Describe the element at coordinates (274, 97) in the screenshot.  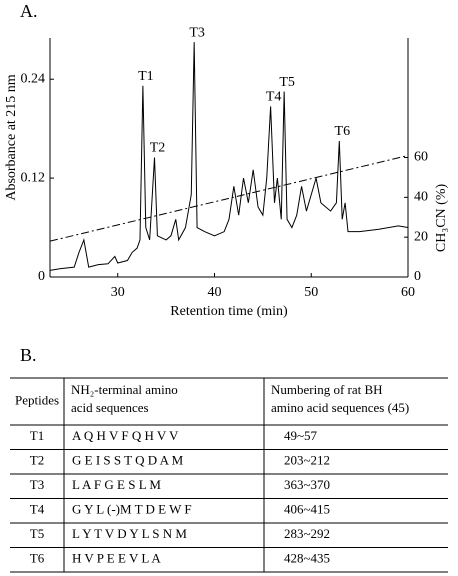
I see `peak-label: T4` at that location.